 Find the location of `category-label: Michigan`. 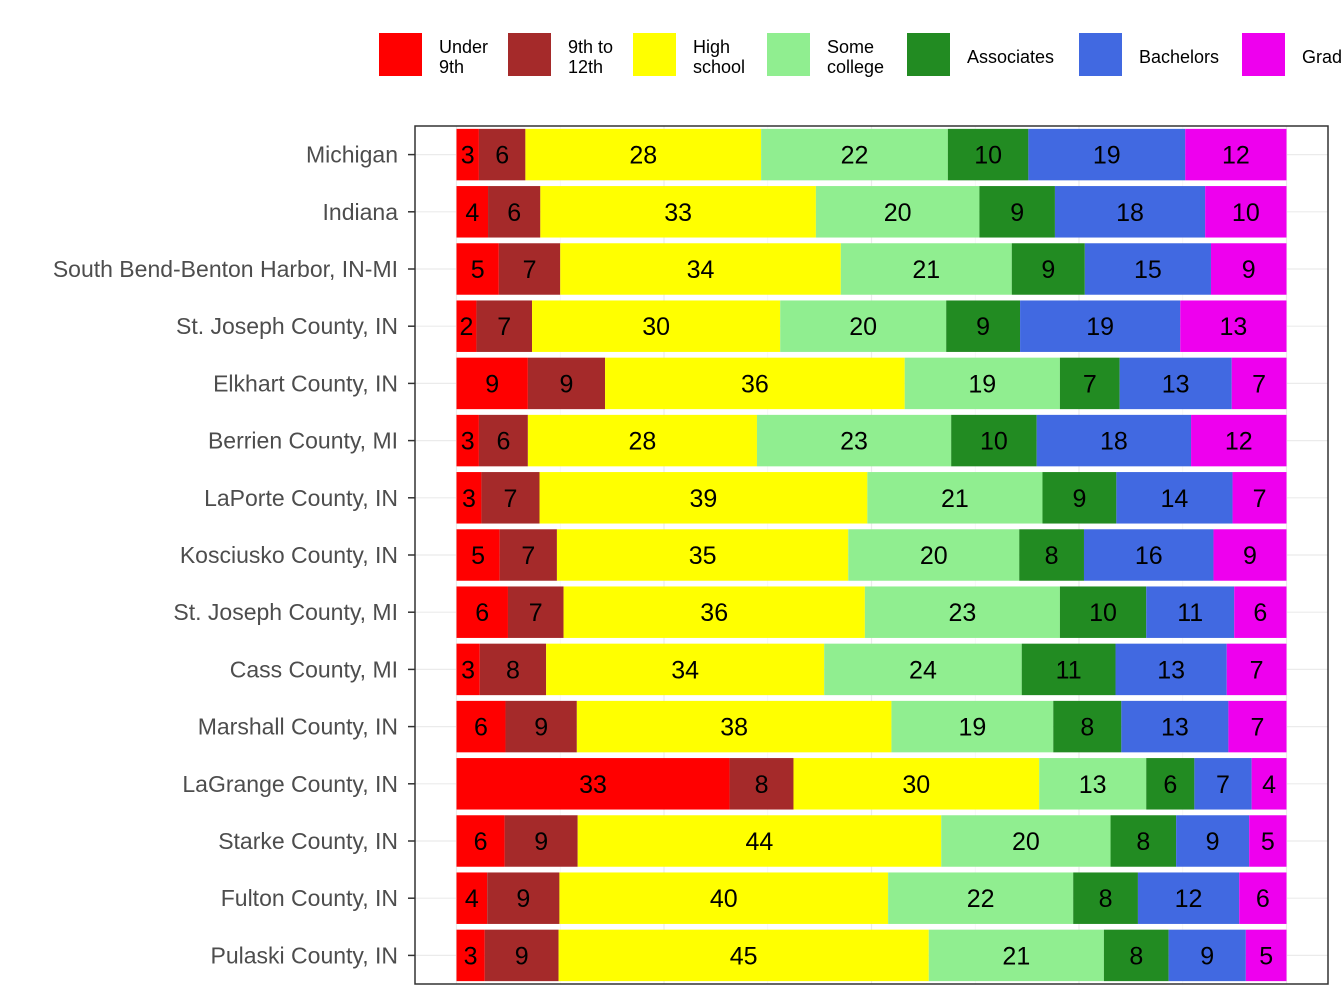

category-label: Michigan is located at coordinates (352, 155).